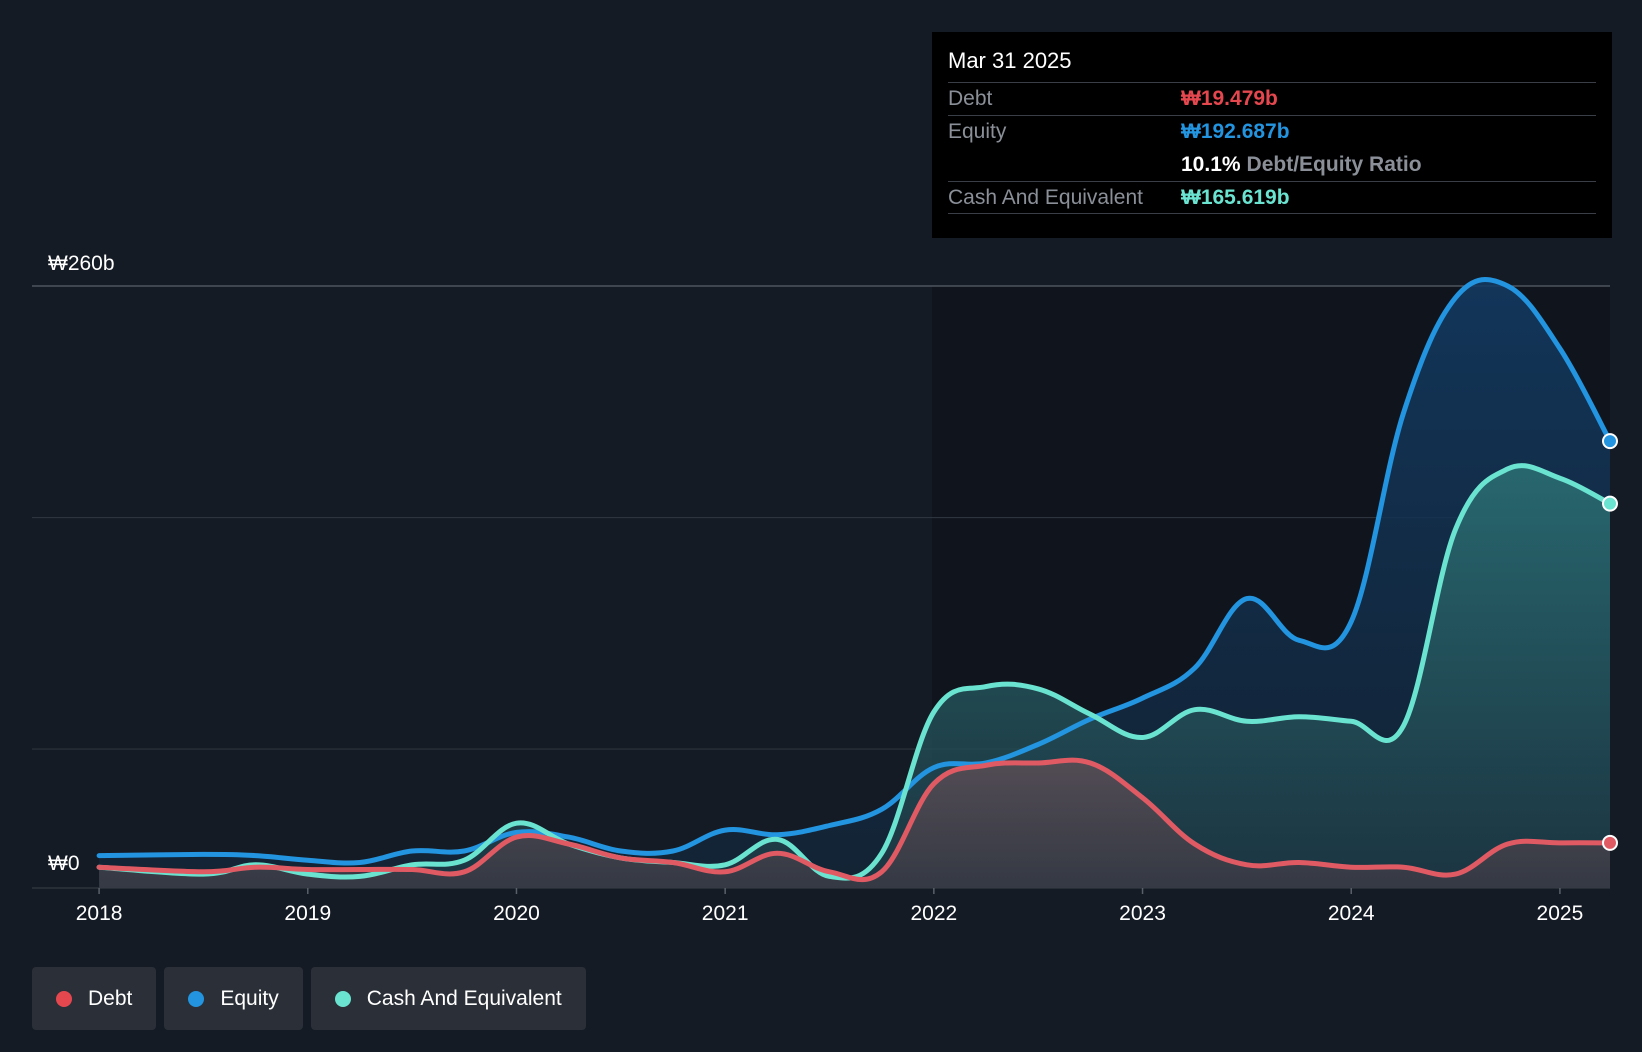  I want to click on tooltip-row-debt: Debt ₩19.479b, so click(1272, 98).